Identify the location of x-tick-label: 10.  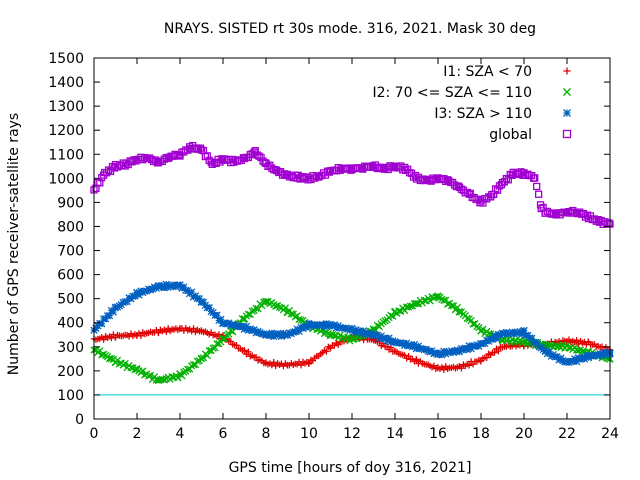
(309, 434).